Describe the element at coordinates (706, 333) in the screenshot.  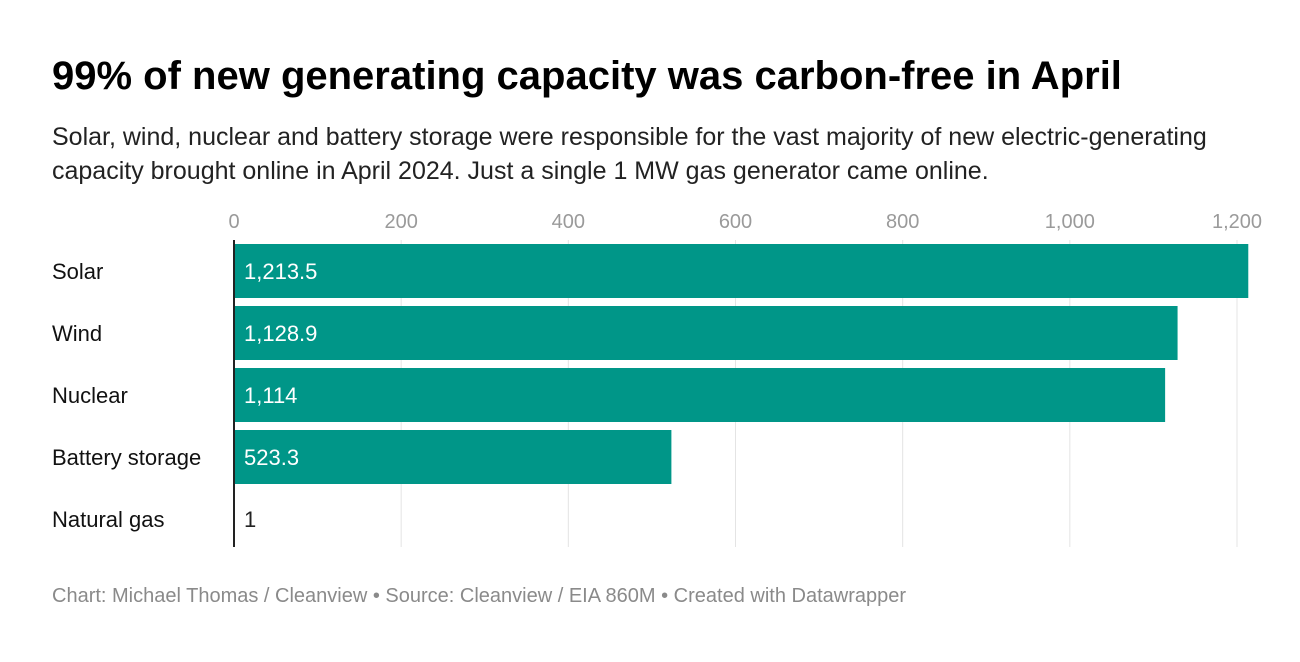
I see `bar-wind` at that location.